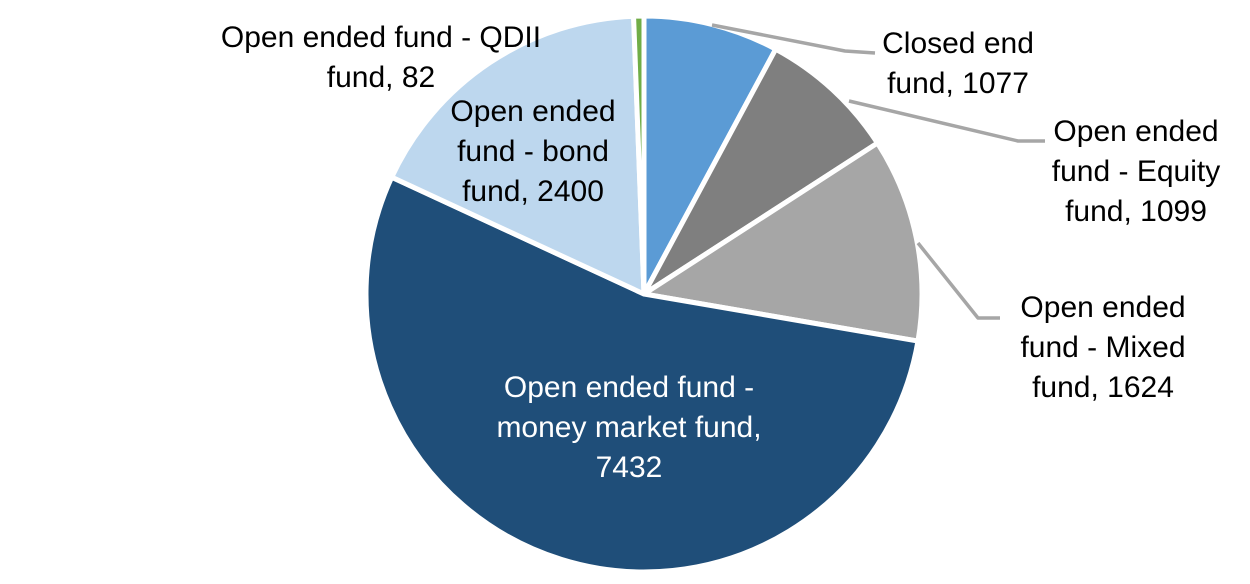 The image size is (1250, 584). Describe the element at coordinates (783, 242) in the screenshot. I see `pie-slice-open-ended-fund-mixed-fund` at that location.